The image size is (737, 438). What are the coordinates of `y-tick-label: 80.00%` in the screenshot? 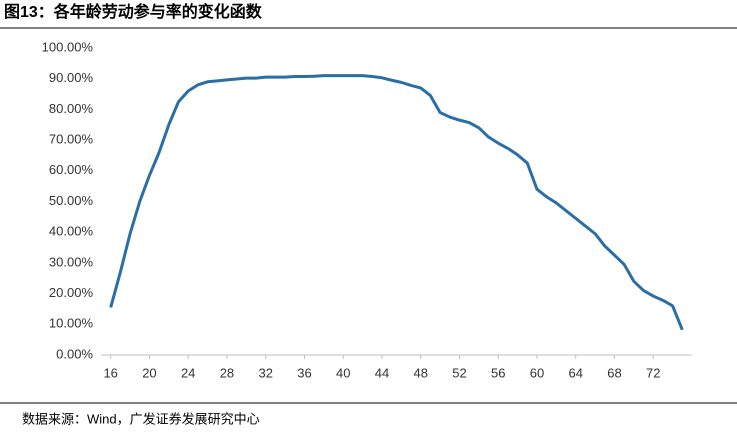 It's located at (71, 108).